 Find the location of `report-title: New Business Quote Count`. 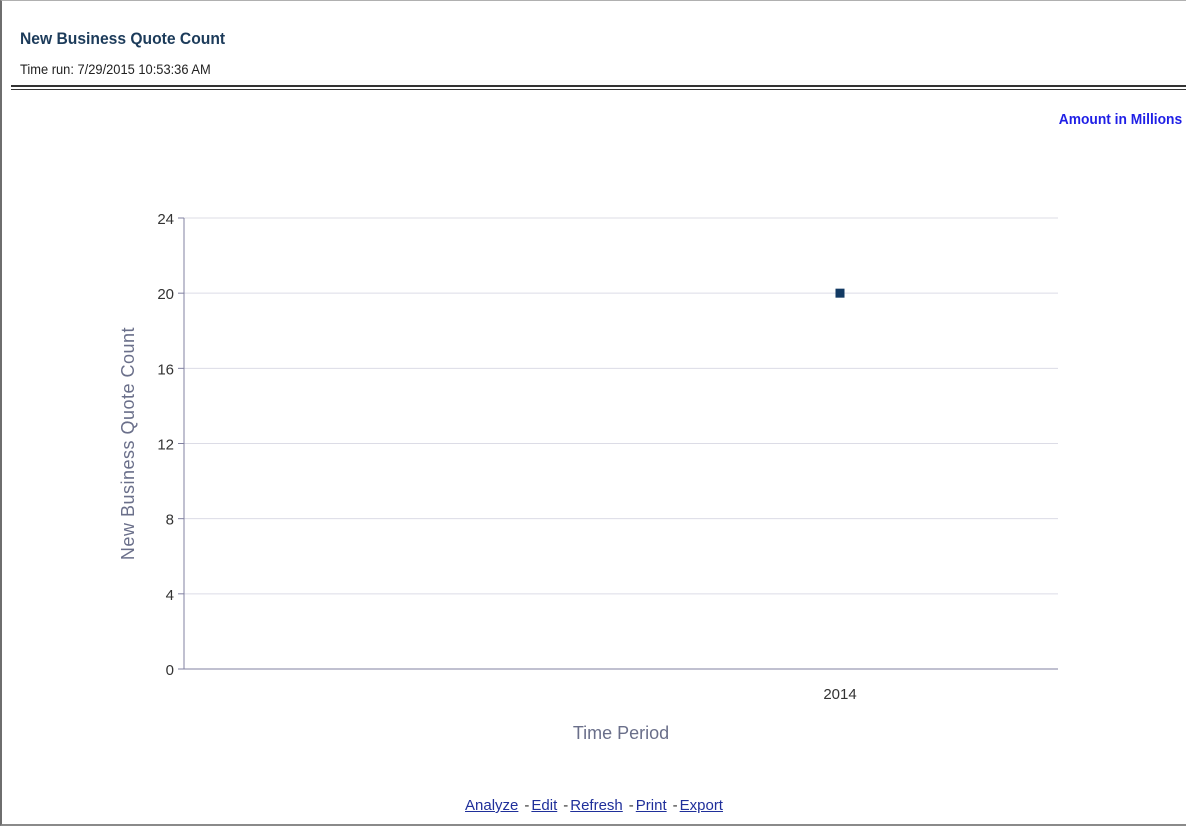

report-title: New Business Quote Count is located at coordinates (123, 38).